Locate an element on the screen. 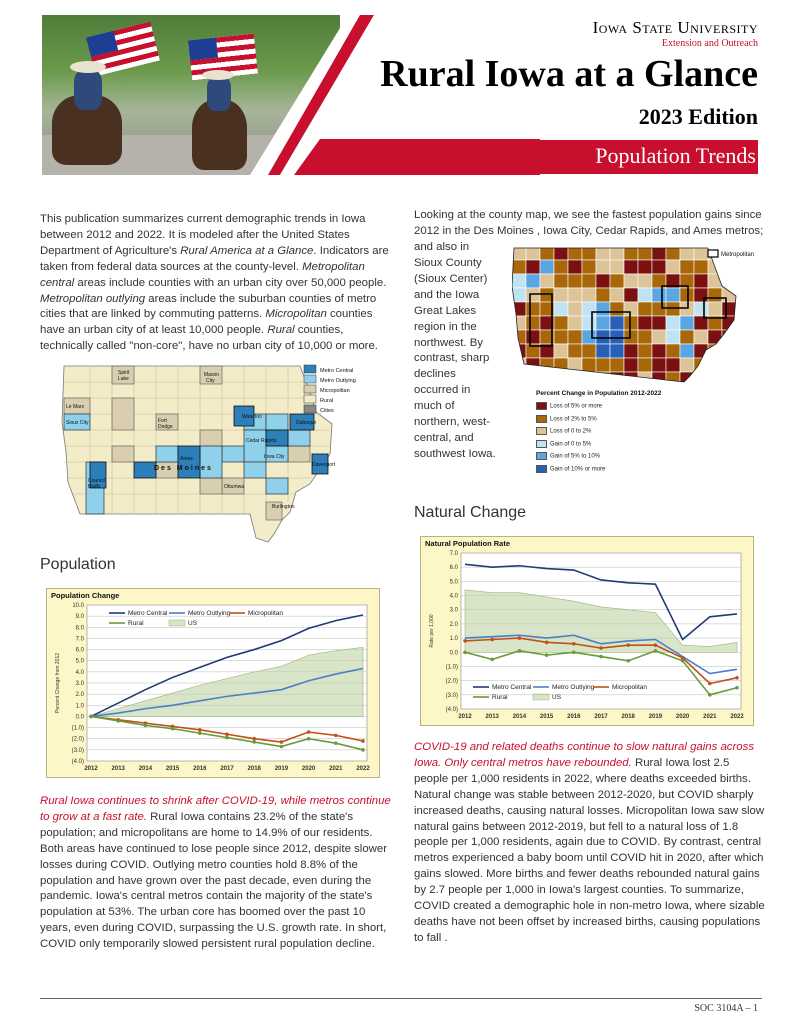 Image resolution: width=800 pixels, height=1028 pixels. y-axis-label: Percent Change from 2012 is located at coordinates (58, 683).